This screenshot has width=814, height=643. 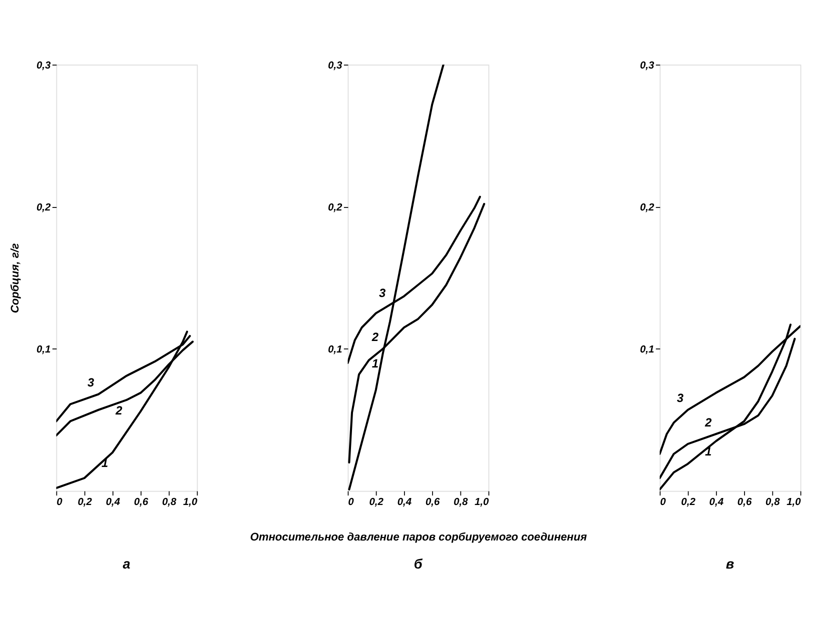 I want to click on series-label: 1, so click(x=375, y=363).